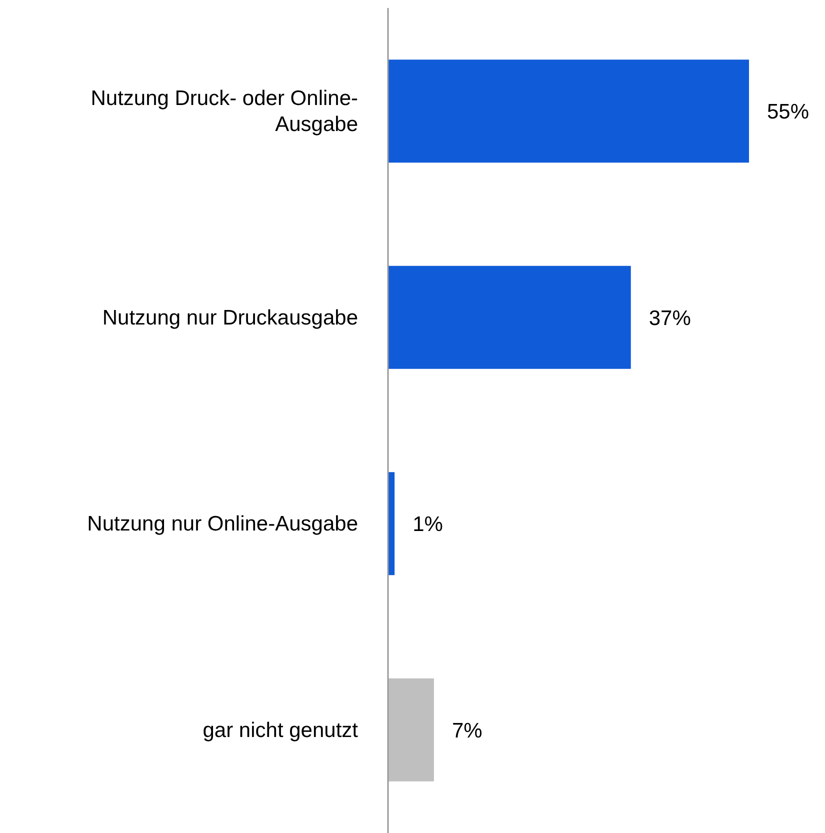  Describe the element at coordinates (280, 730) in the screenshot. I see `y-tick-label: gar nicht genutzt` at that location.